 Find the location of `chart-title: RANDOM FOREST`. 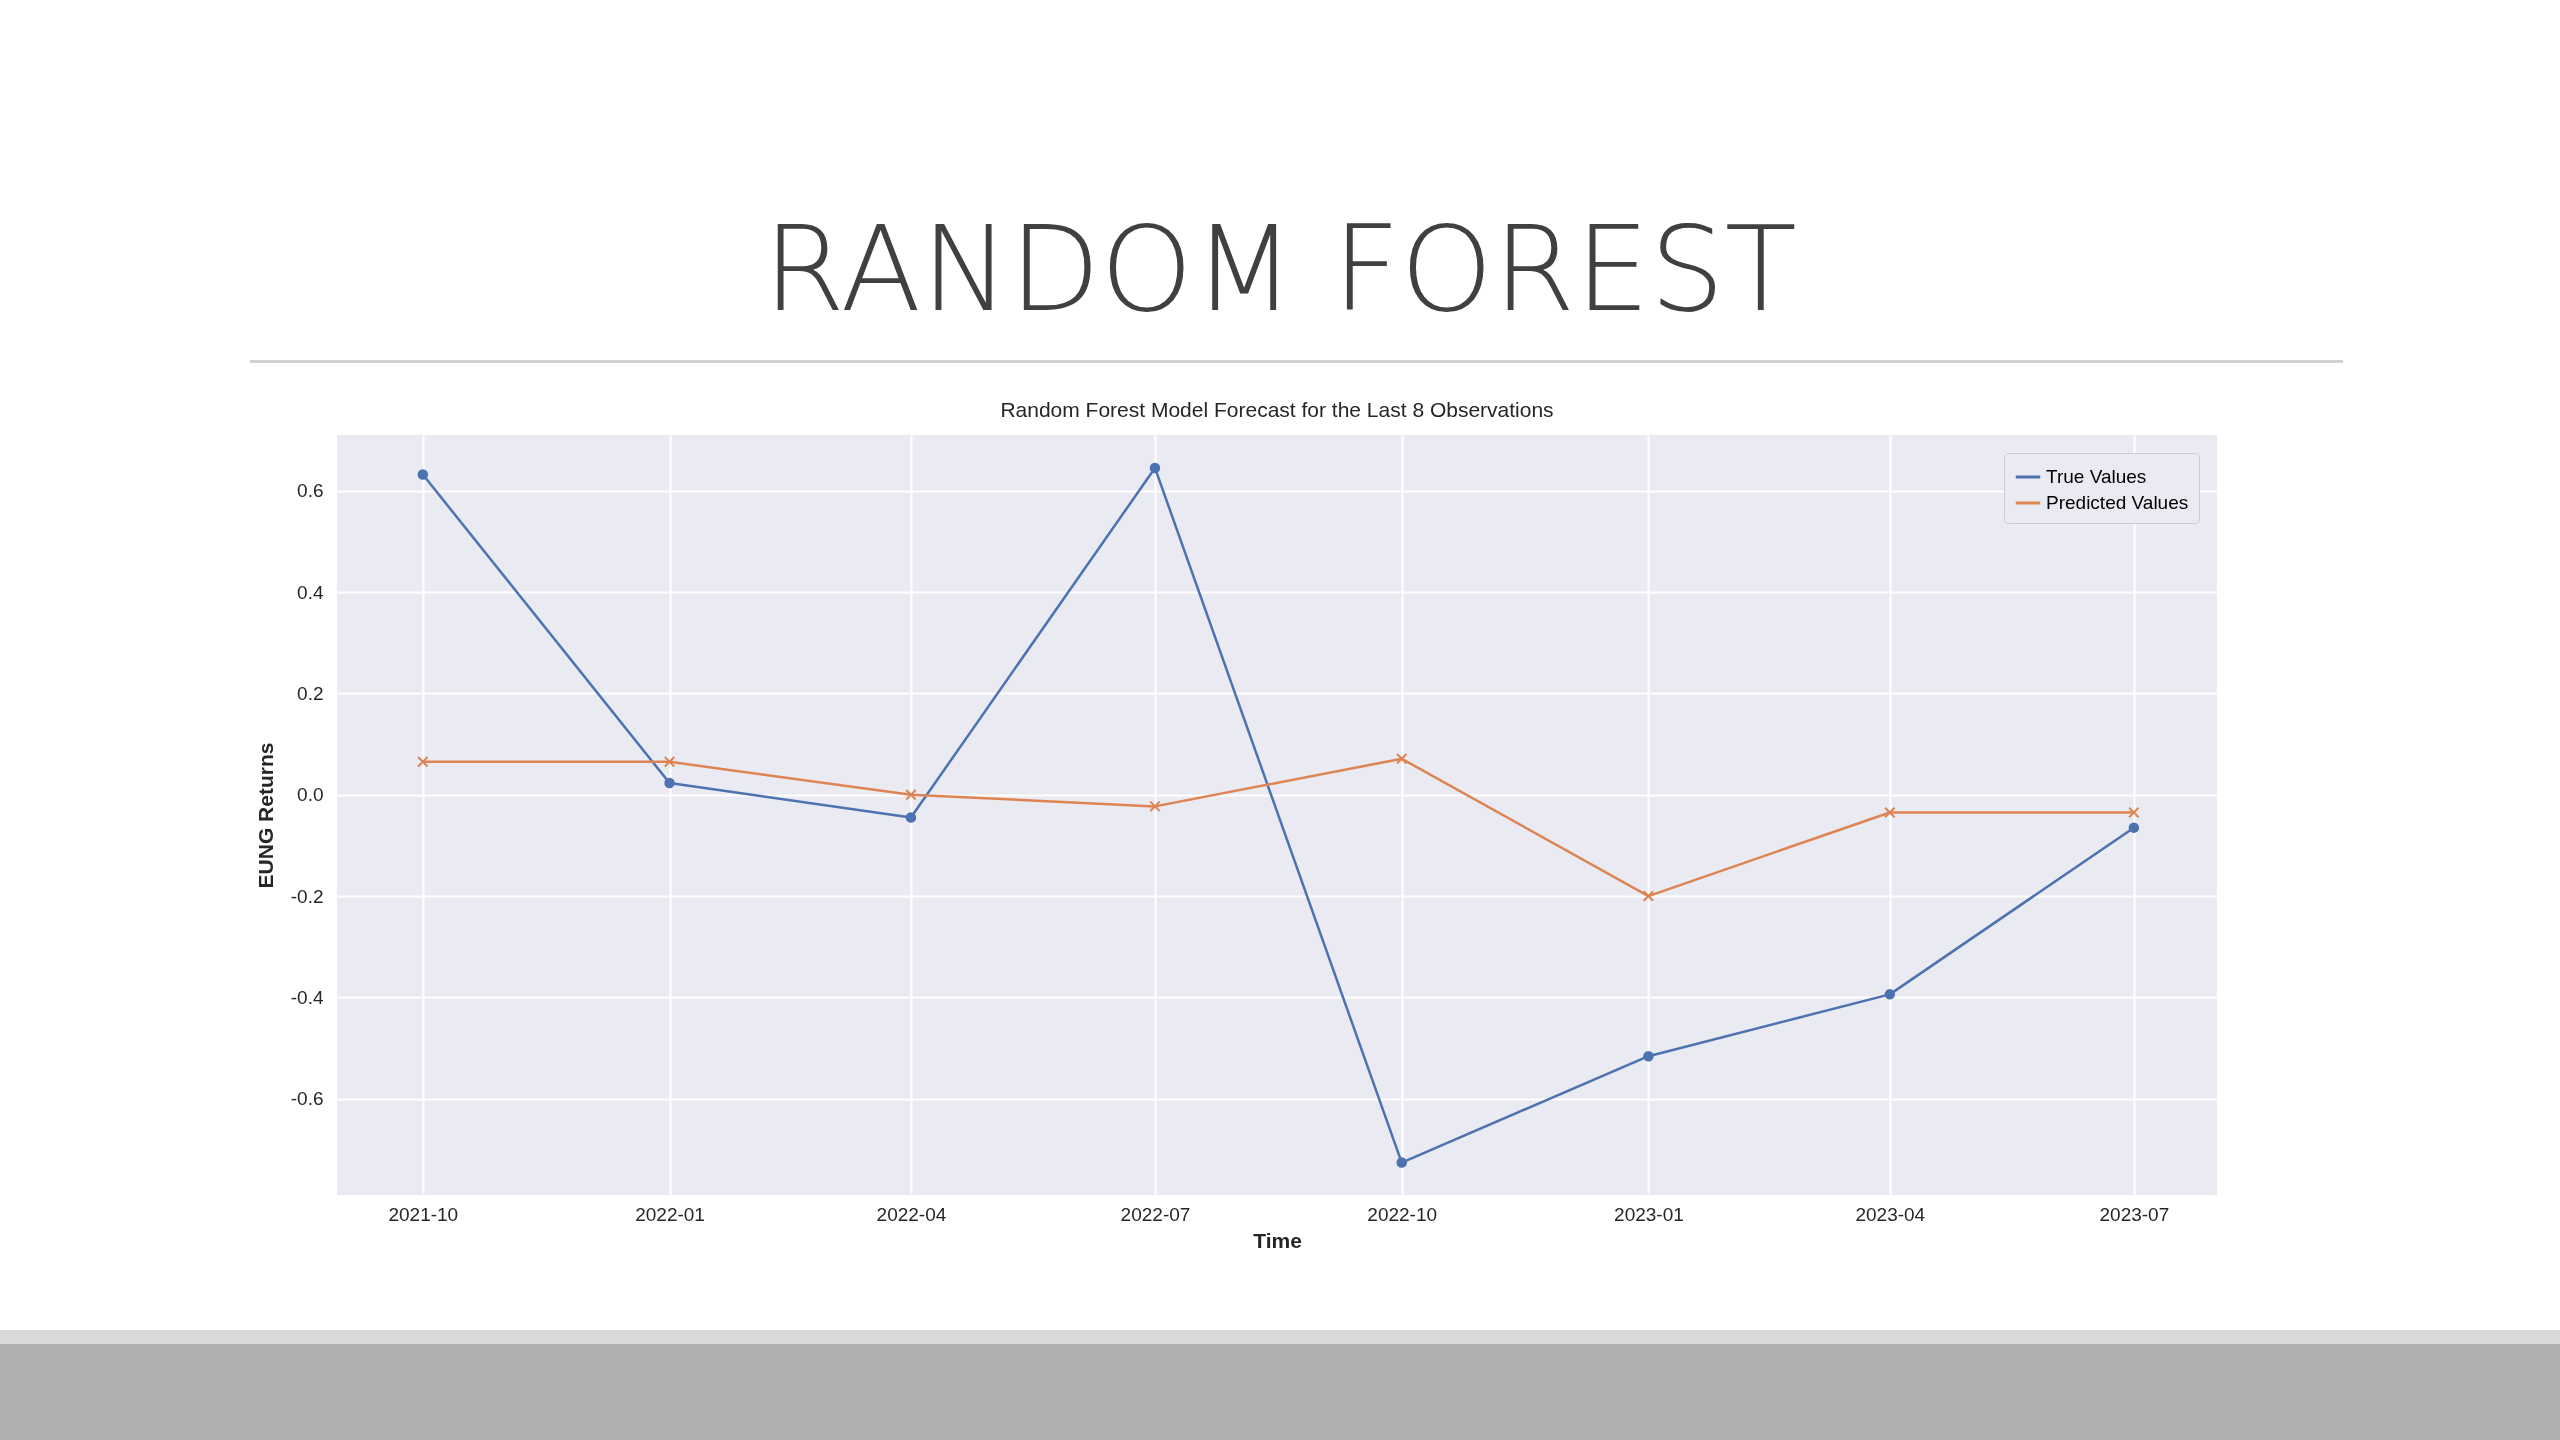

chart-title: RANDOM FOREST is located at coordinates (1280, 269).